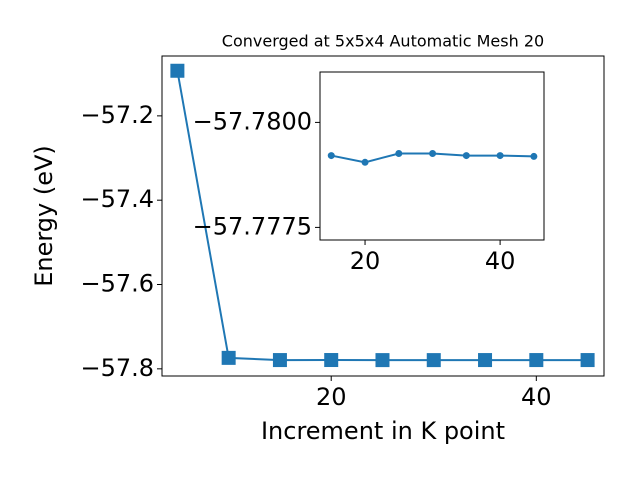 The image size is (640, 480). What do you see at coordinates (383, 431) in the screenshot?
I see `x-axis-label: Increment in K point` at bounding box center [383, 431].